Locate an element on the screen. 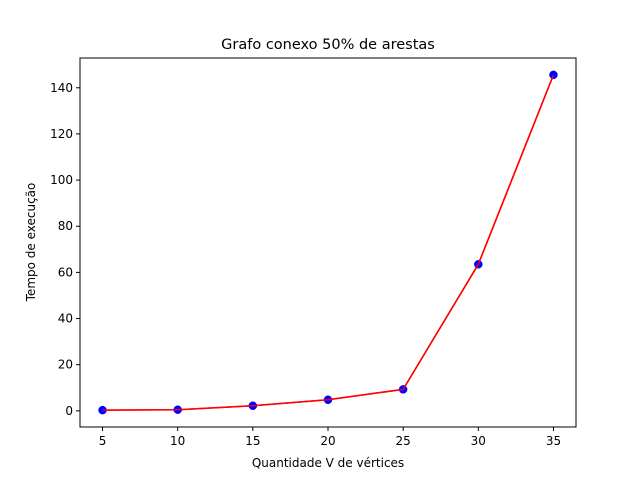 This screenshot has width=640, height=480. x-tick-label: 30 is located at coordinates (478, 441).